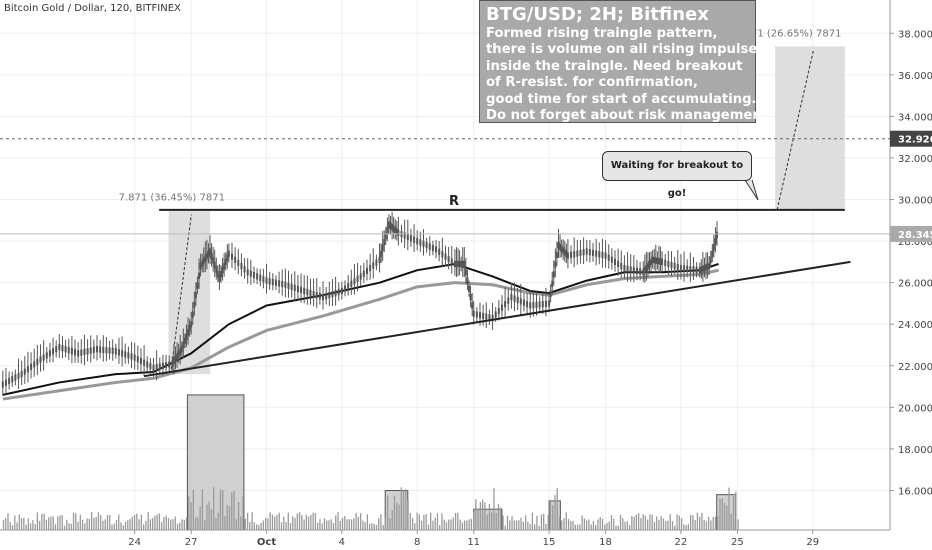 The image size is (932, 550). Describe the element at coordinates (915, 117) in the screenshot. I see `price-tick-label: 34.000` at that location.